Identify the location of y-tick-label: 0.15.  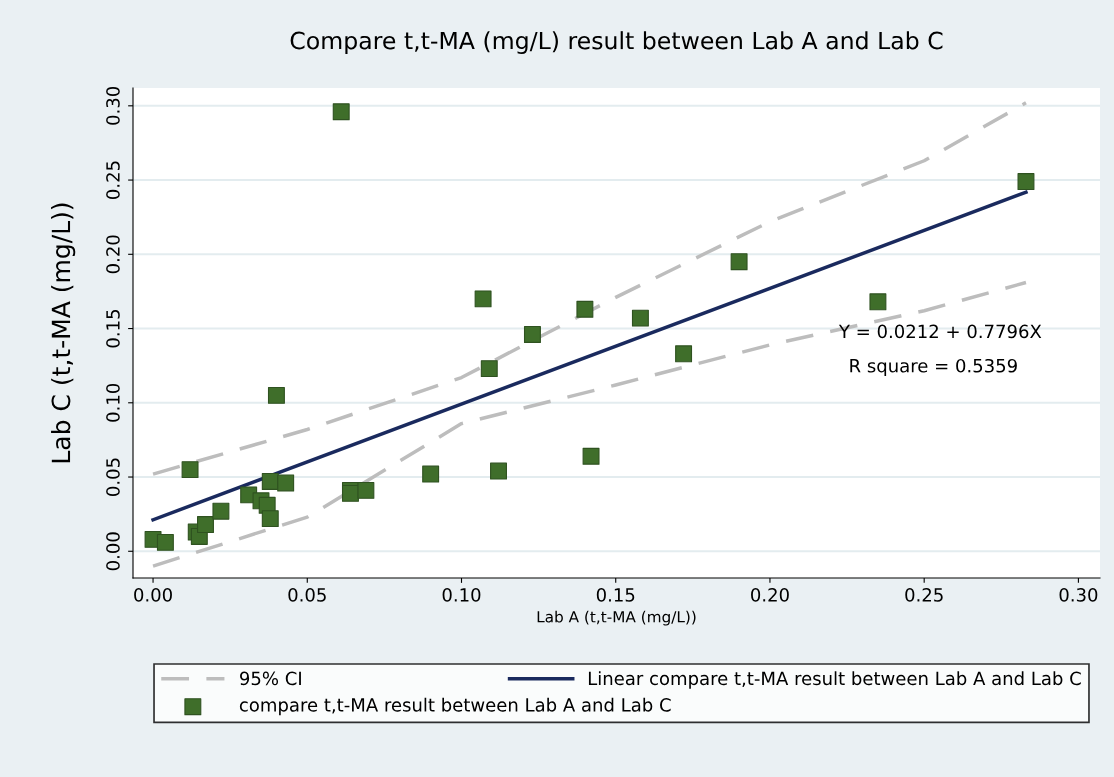
(113, 329).